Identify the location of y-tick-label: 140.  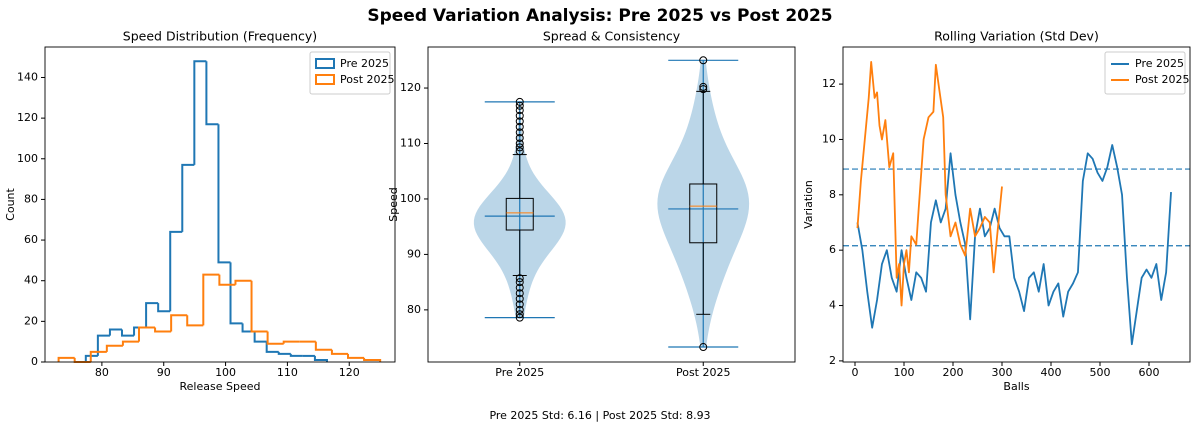
(27, 76).